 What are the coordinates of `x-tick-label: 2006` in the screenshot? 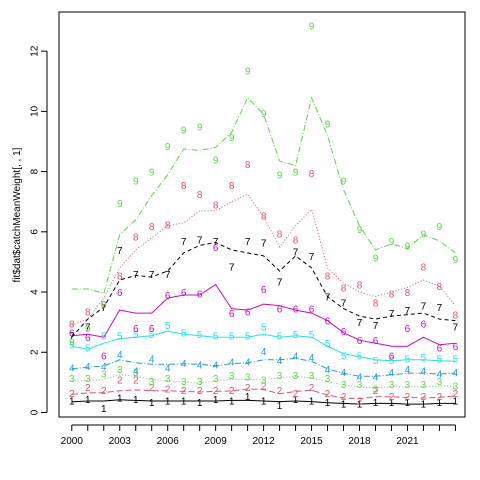 It's located at (168, 441).